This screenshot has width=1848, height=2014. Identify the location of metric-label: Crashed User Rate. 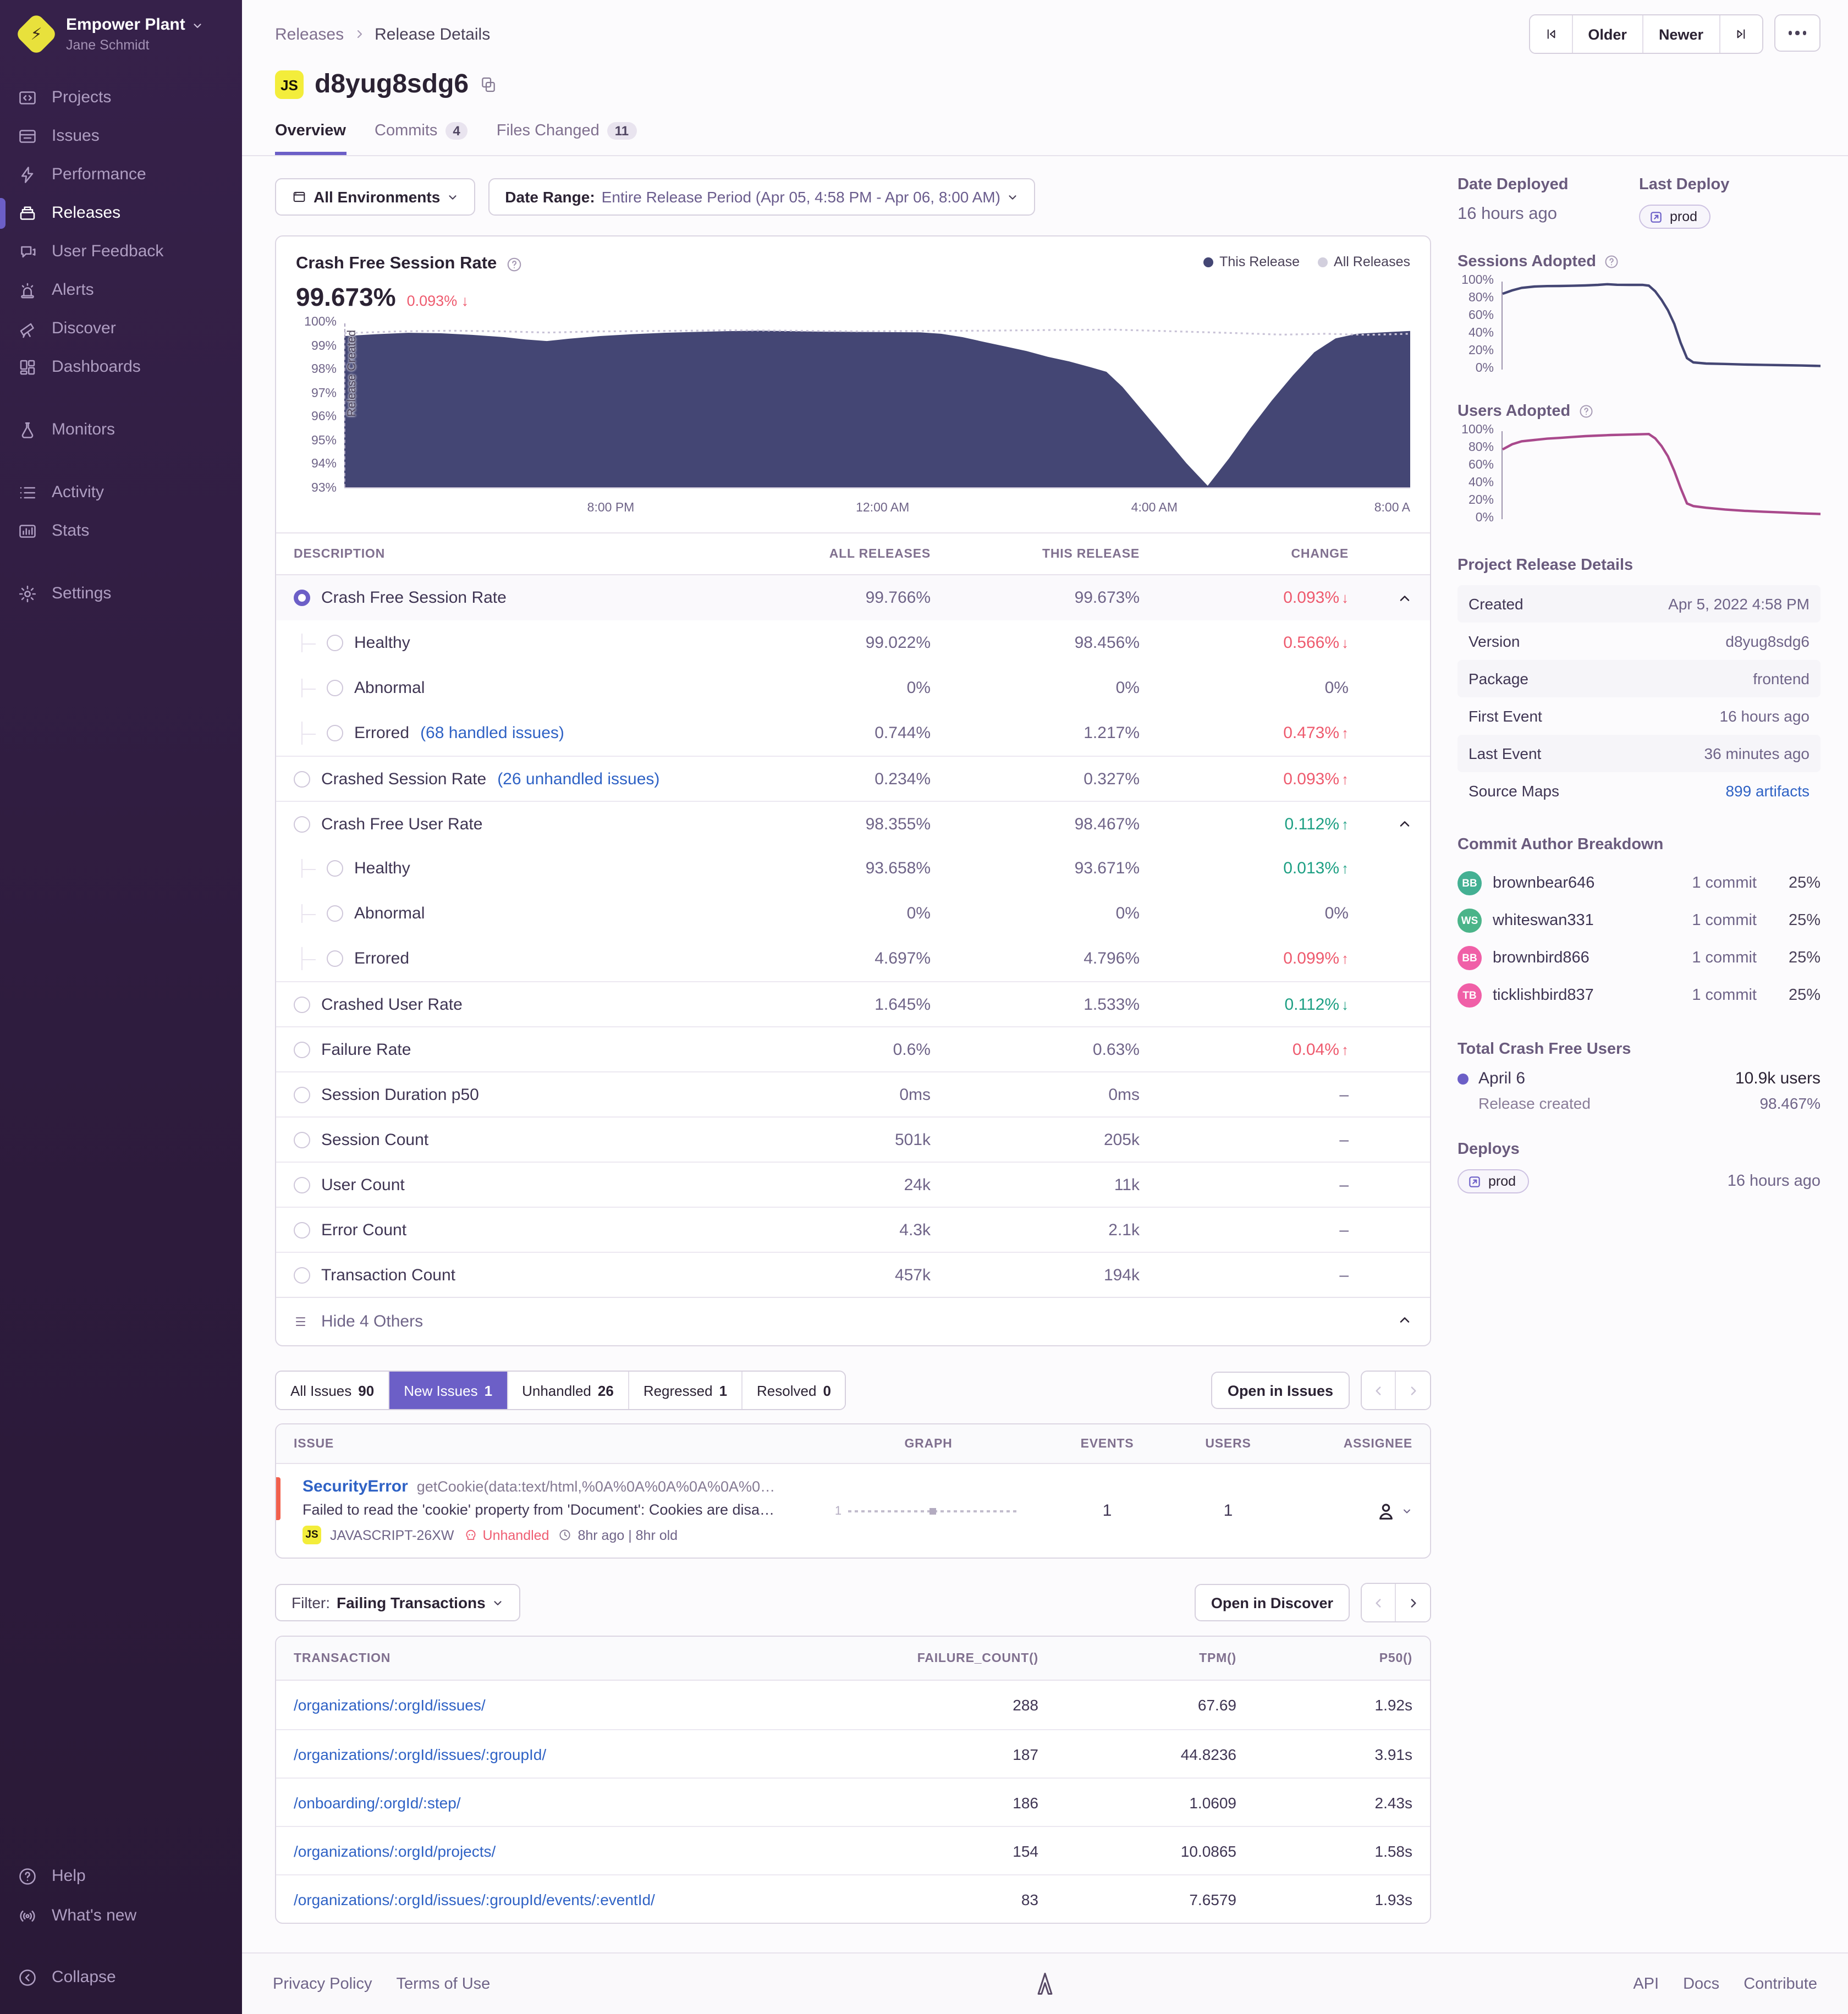
(392, 1004).